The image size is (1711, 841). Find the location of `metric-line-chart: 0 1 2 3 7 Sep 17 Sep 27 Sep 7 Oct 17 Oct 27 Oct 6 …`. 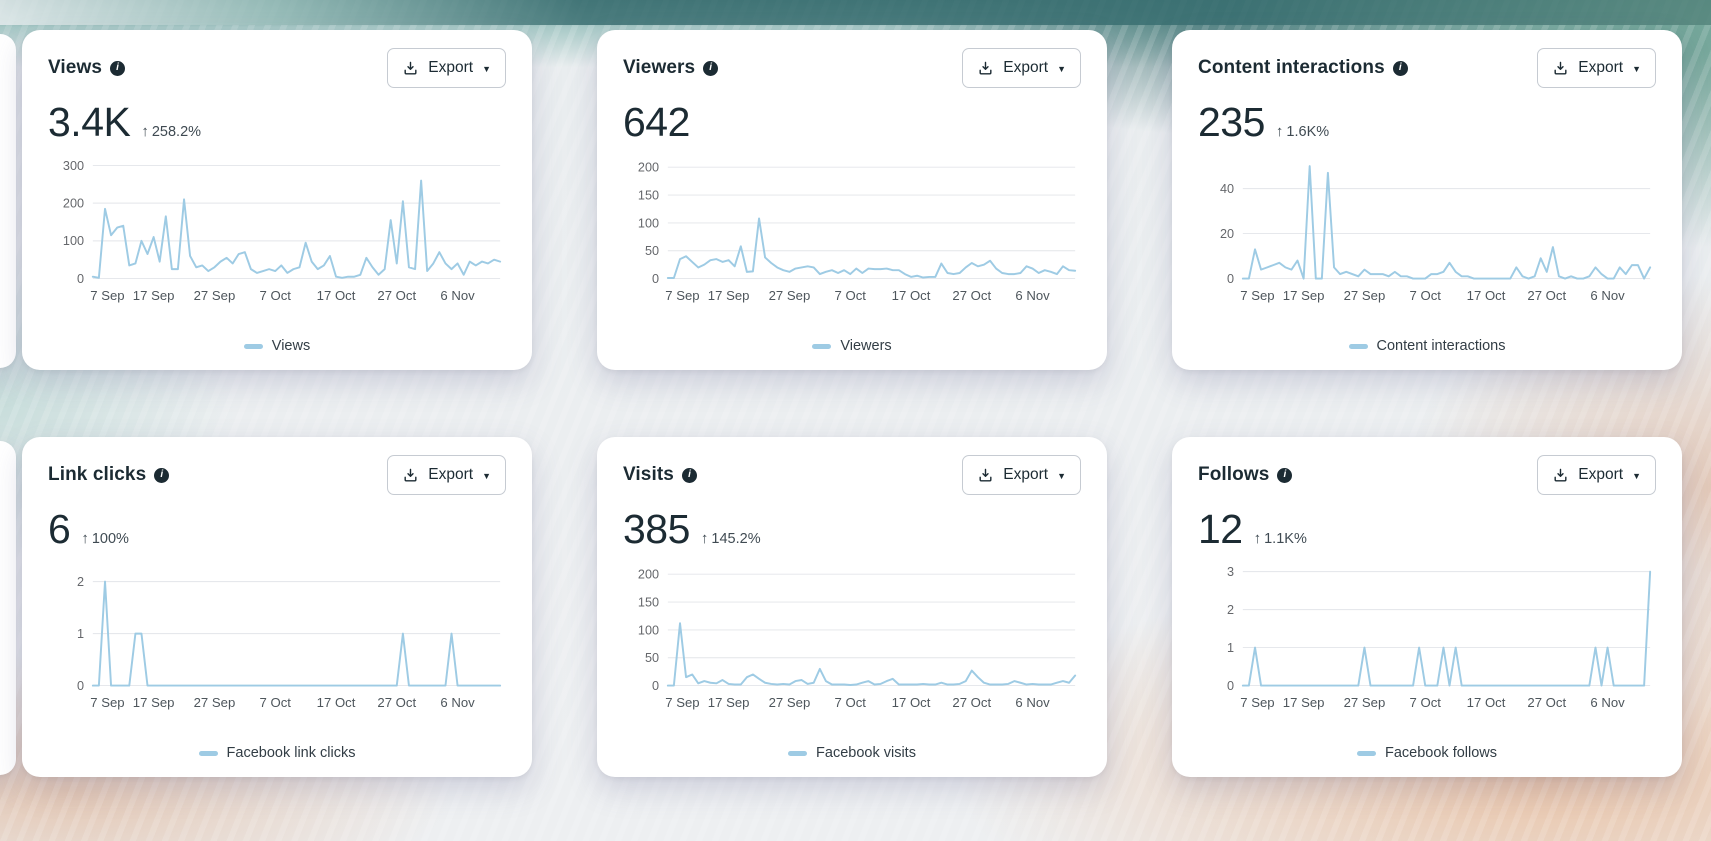

metric-line-chart: 0 1 2 3 7 Sep 17 Sep 27 Sep 7 Oct 17 Oct 27 Oct 6 … is located at coordinates (1427, 650).